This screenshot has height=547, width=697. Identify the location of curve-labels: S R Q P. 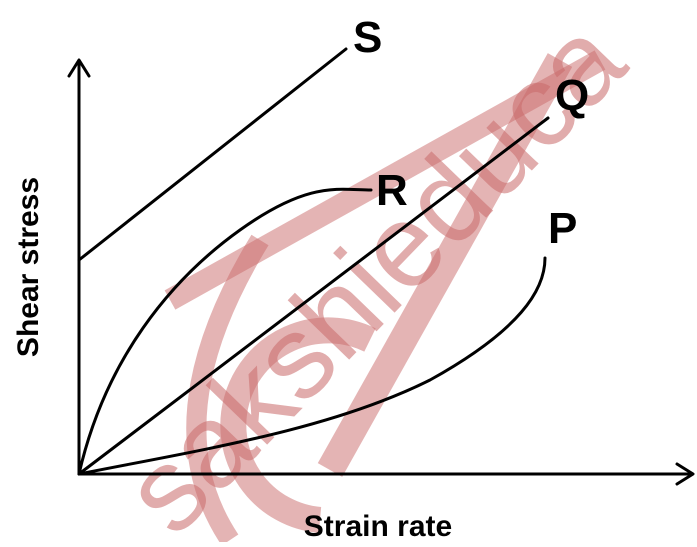
(471, 133).